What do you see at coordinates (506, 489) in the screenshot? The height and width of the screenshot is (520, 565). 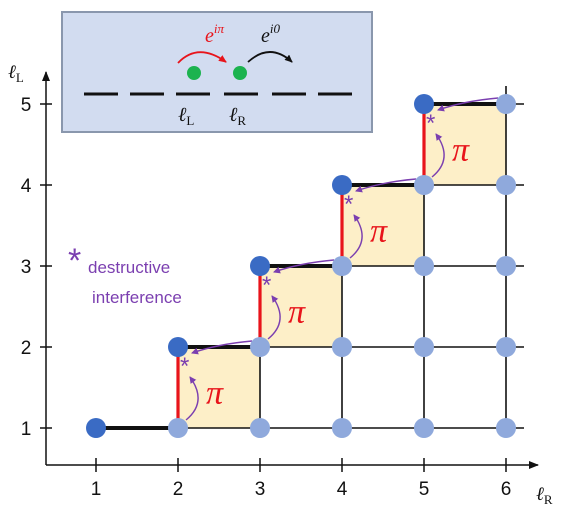 I see `x-tick-label: 6` at bounding box center [506, 489].